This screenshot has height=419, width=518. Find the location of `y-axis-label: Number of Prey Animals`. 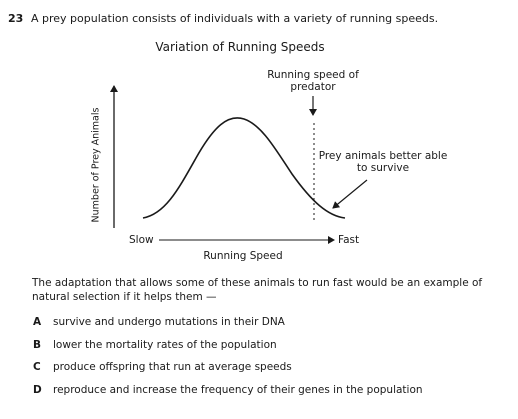

y-axis-label: Number of Prey Animals is located at coordinates (96, 165).